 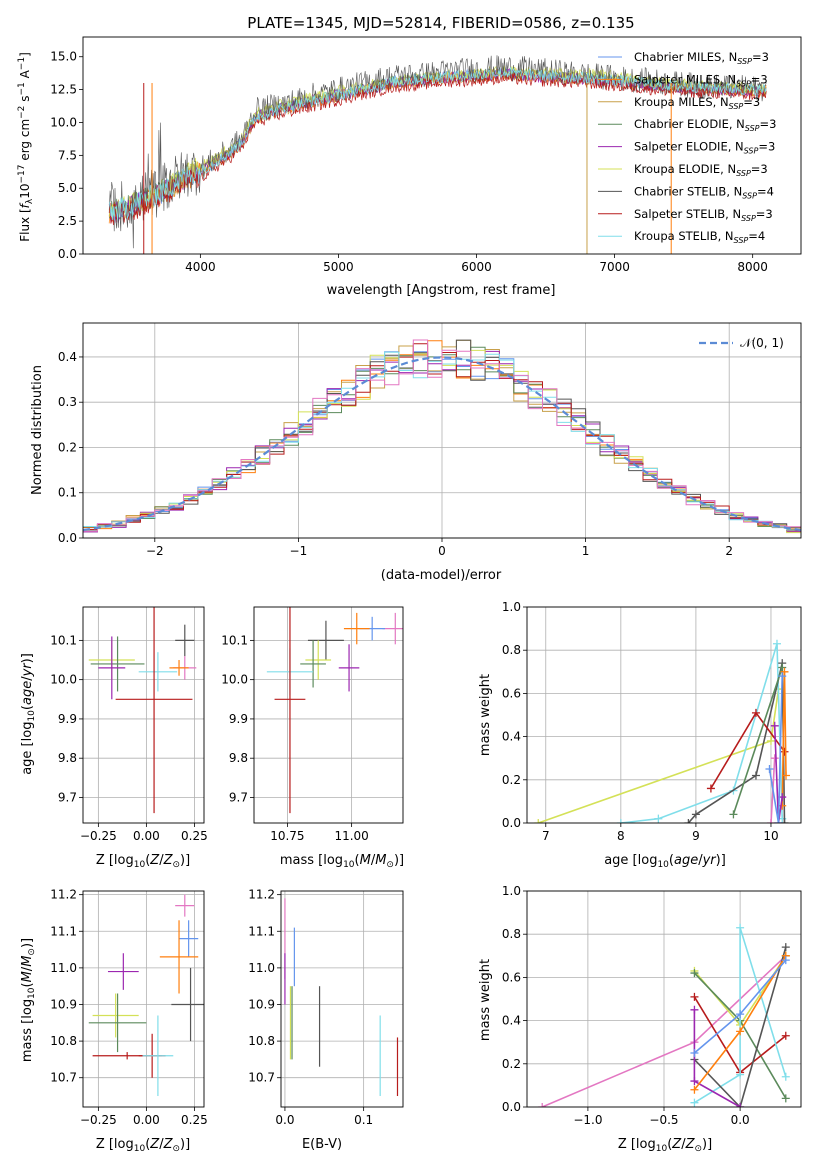 I want to click on mwz-ylabel: mass weight, so click(x=485, y=1000).